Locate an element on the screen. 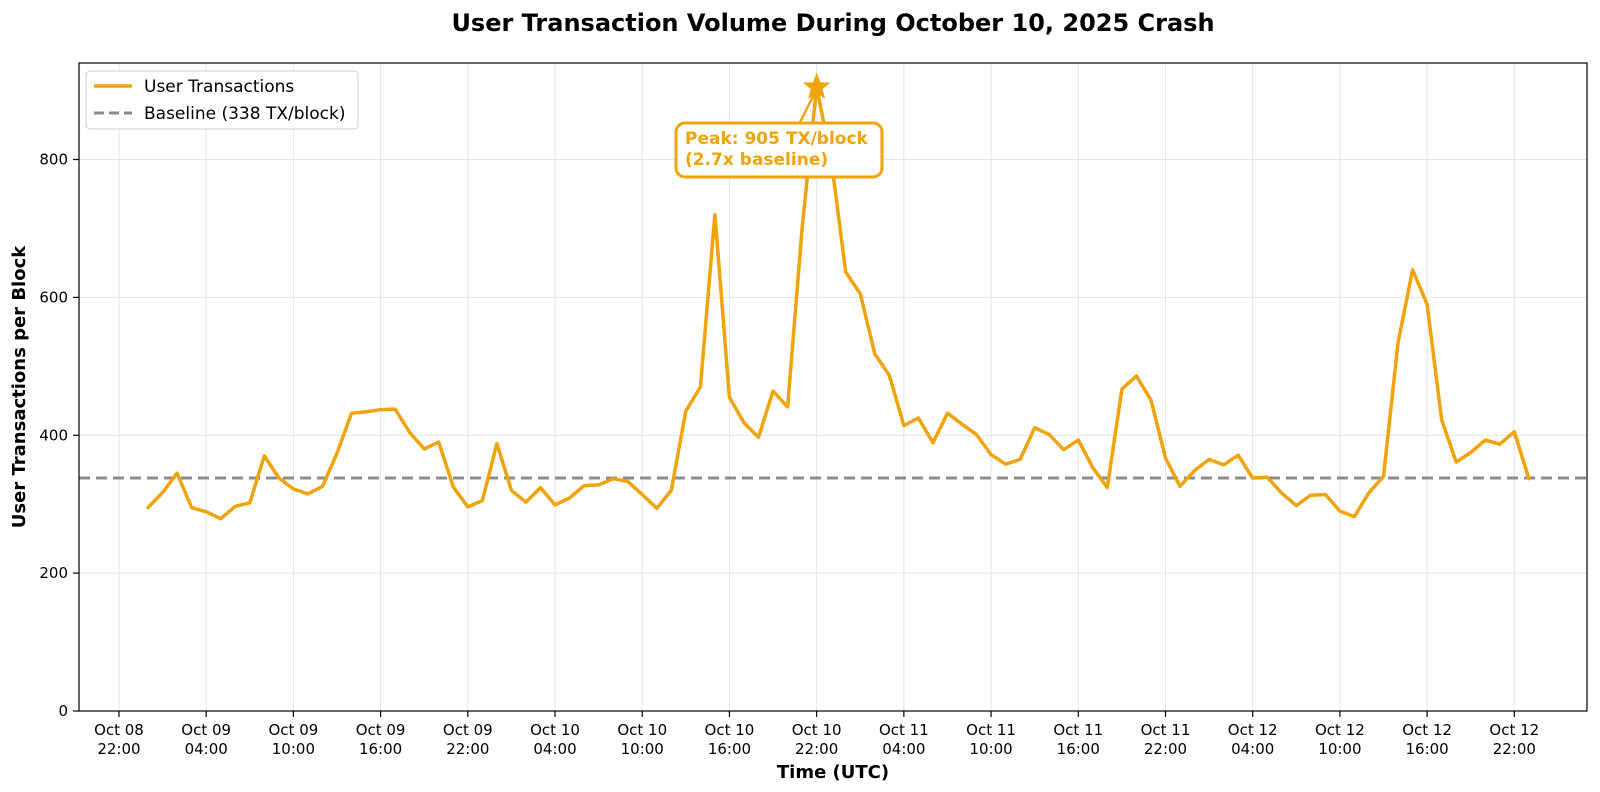 Image resolution: width=1600 pixels, height=792 pixels. annotation-layer: Peak: 905 TX/block(2.7x baseline) is located at coordinates (779, 125).